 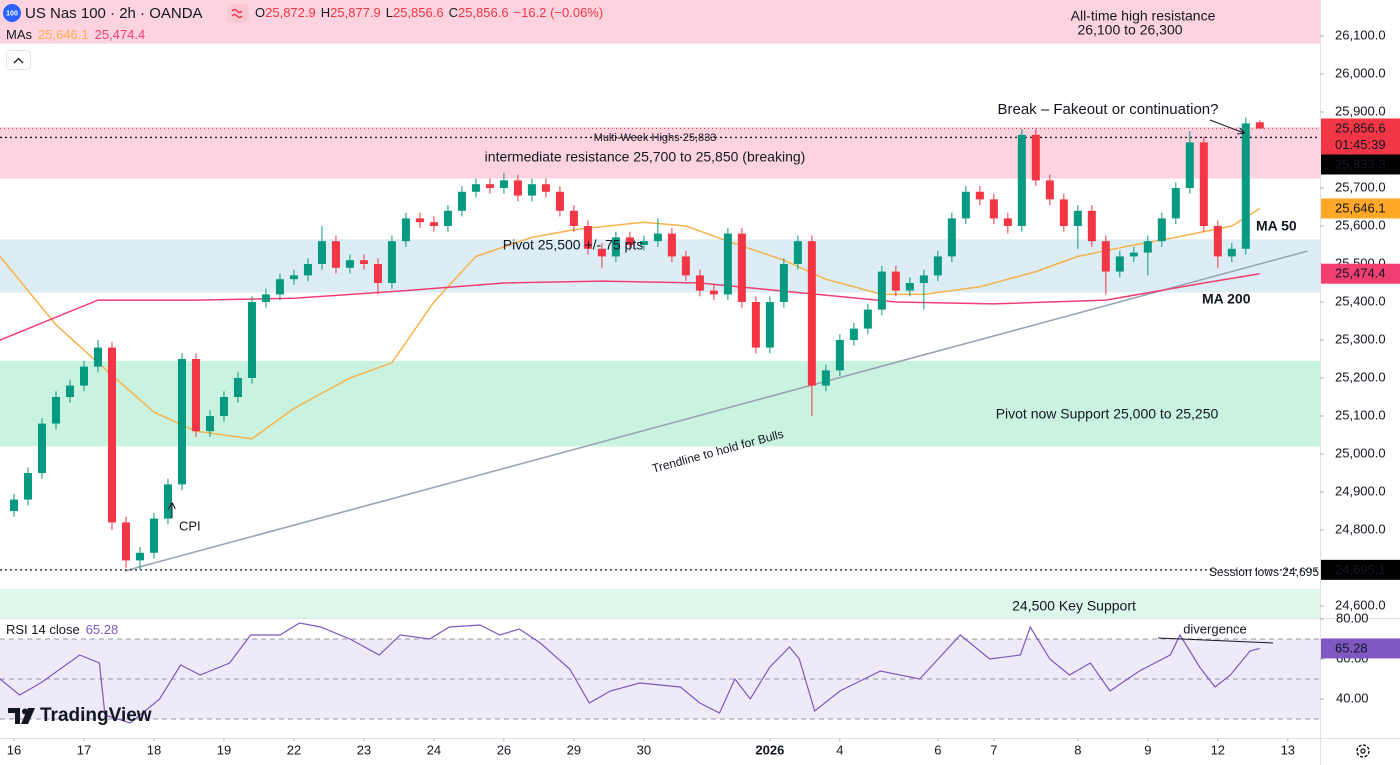 What do you see at coordinates (644, 749) in the screenshot?
I see `x-tick-label: 30` at bounding box center [644, 749].